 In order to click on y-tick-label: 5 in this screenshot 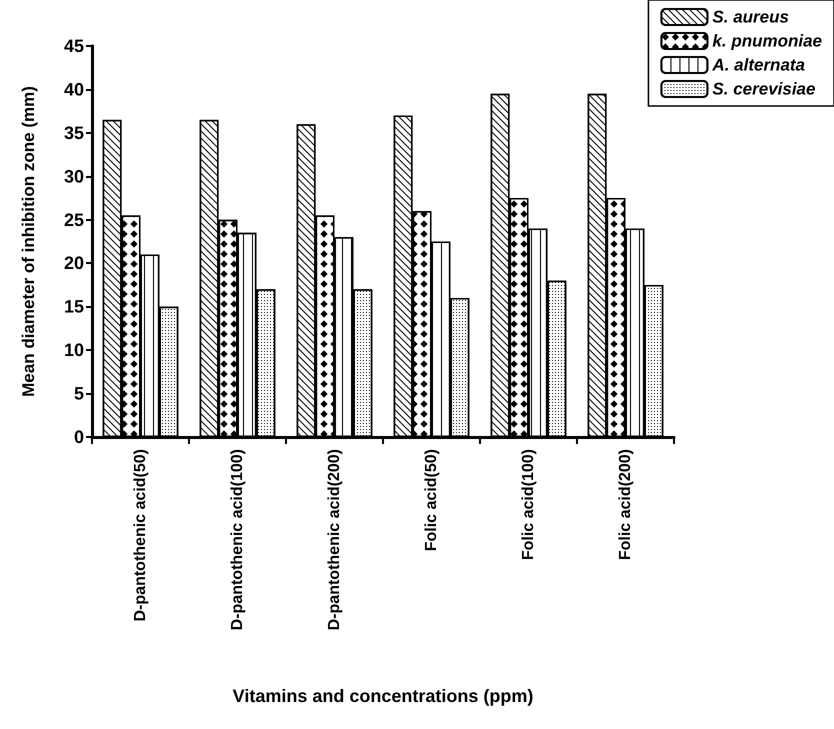, I will do `click(79, 394)`.